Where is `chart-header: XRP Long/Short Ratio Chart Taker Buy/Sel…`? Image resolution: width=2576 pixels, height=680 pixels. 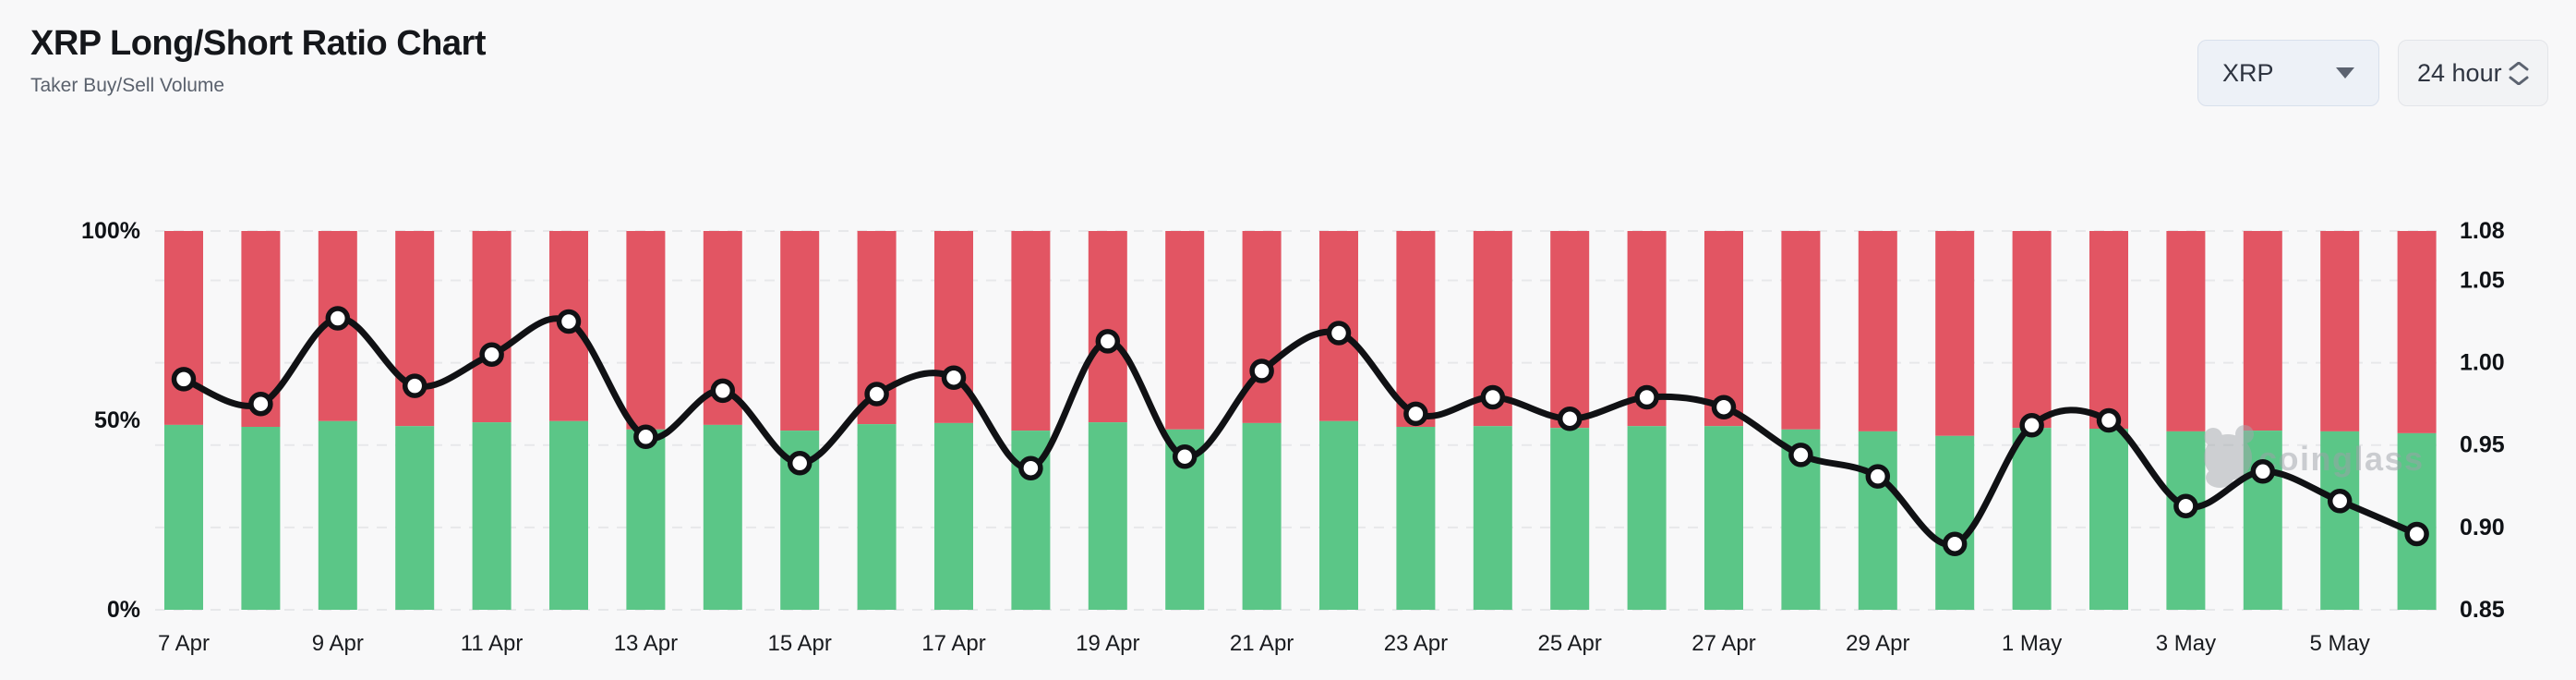 chart-header: XRP Long/Short Ratio Chart Taker Buy/Sel… is located at coordinates (258, 60).